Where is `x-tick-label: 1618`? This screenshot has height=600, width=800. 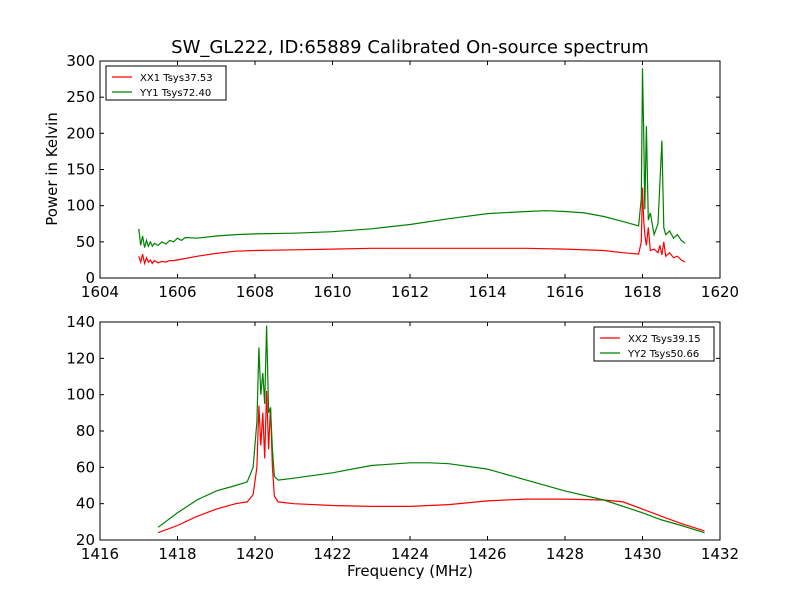
x-tick-label: 1618 is located at coordinates (642, 292).